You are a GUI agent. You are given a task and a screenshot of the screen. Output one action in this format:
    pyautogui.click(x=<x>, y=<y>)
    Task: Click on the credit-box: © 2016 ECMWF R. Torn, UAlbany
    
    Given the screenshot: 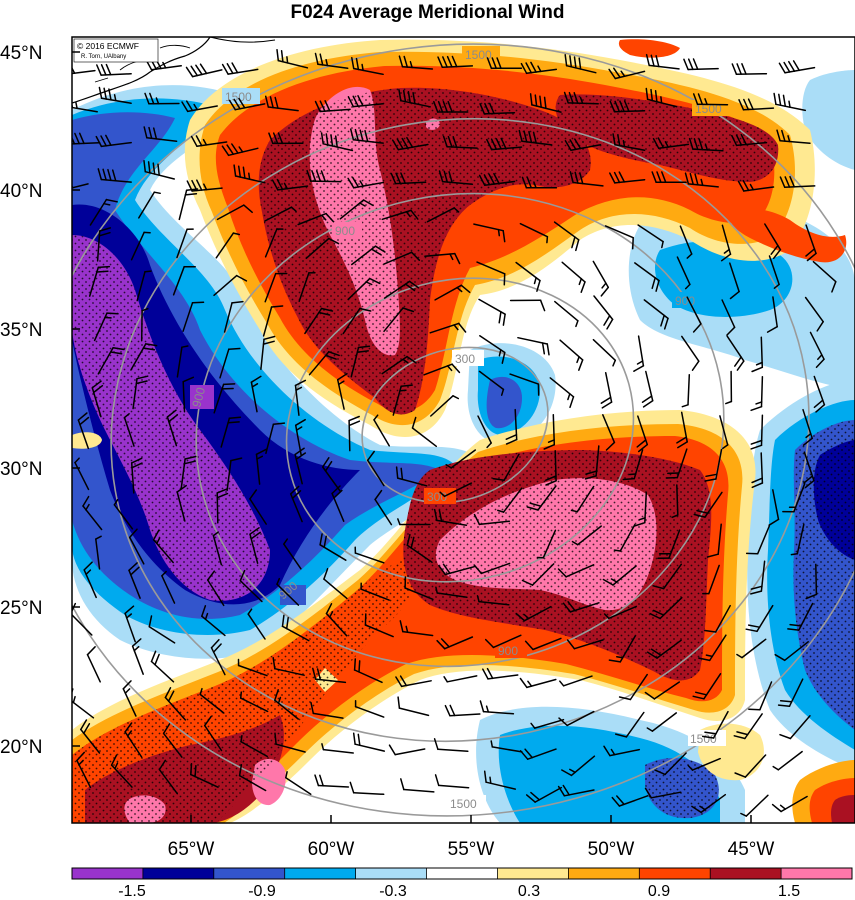 What is the action you would take?
    pyautogui.click(x=116, y=50)
    